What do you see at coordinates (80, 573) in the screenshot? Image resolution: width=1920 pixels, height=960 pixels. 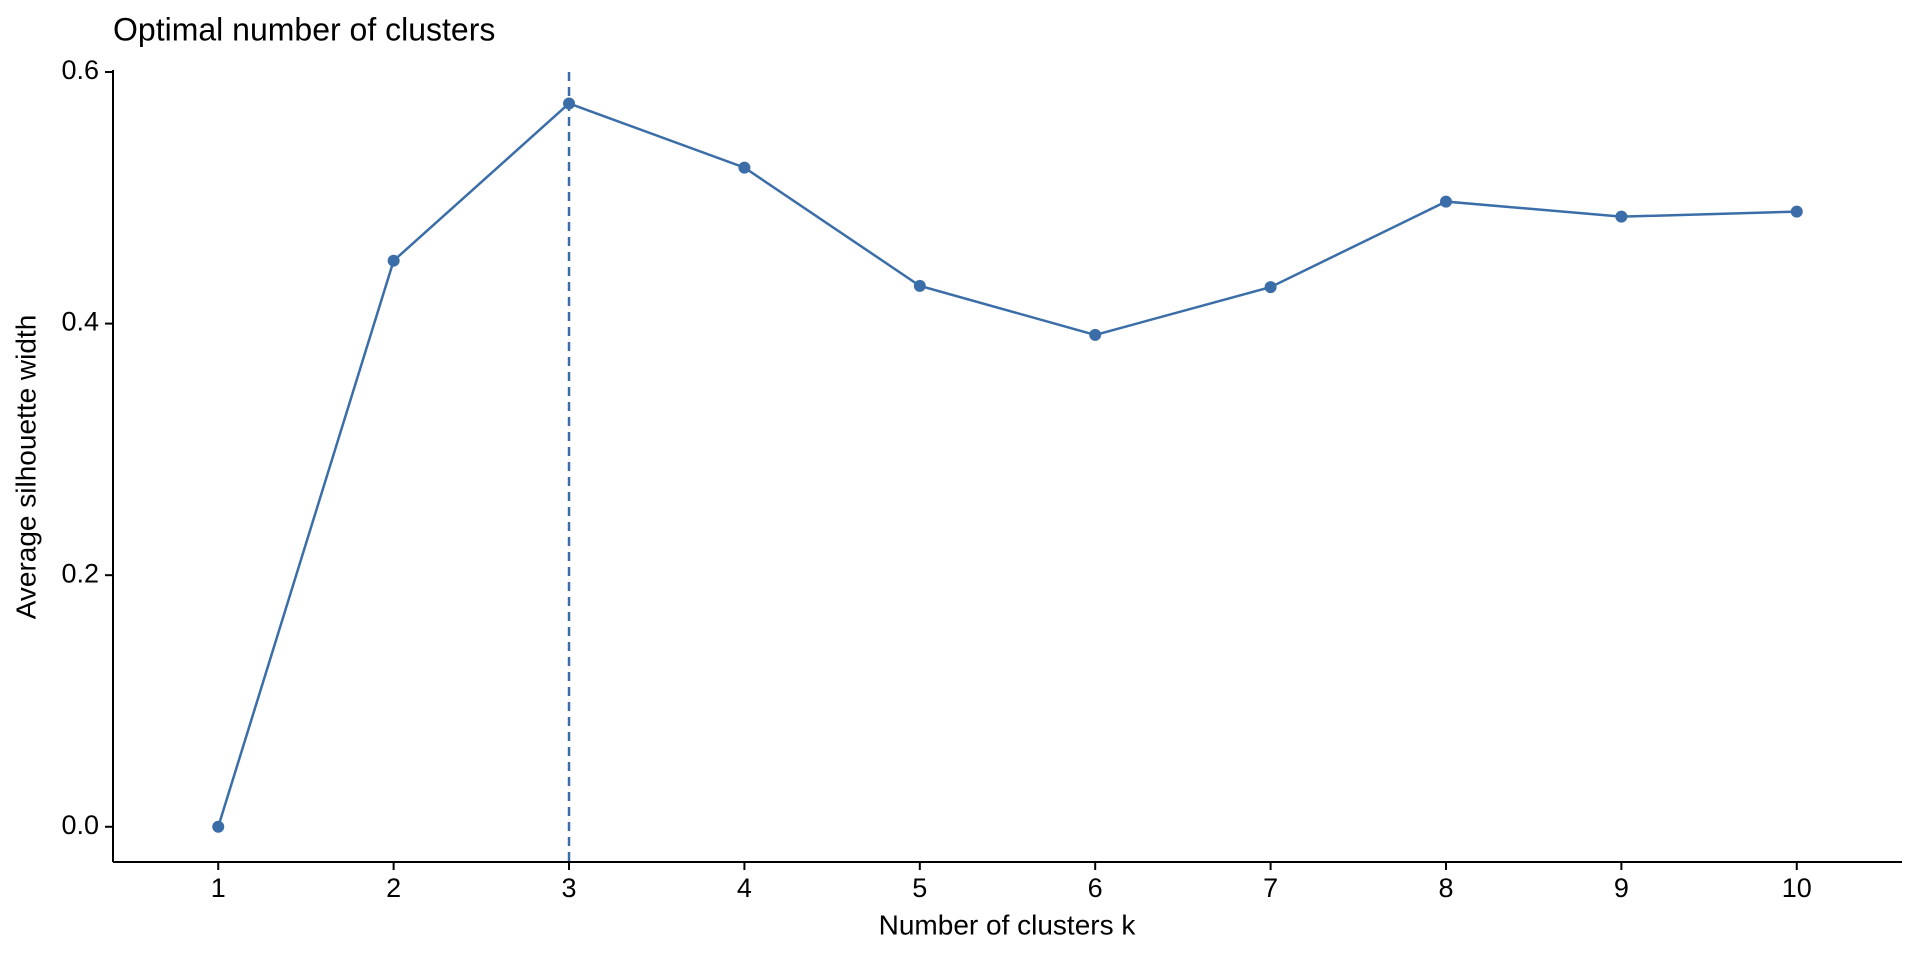 I see `y-tick-label: 0.2` at bounding box center [80, 573].